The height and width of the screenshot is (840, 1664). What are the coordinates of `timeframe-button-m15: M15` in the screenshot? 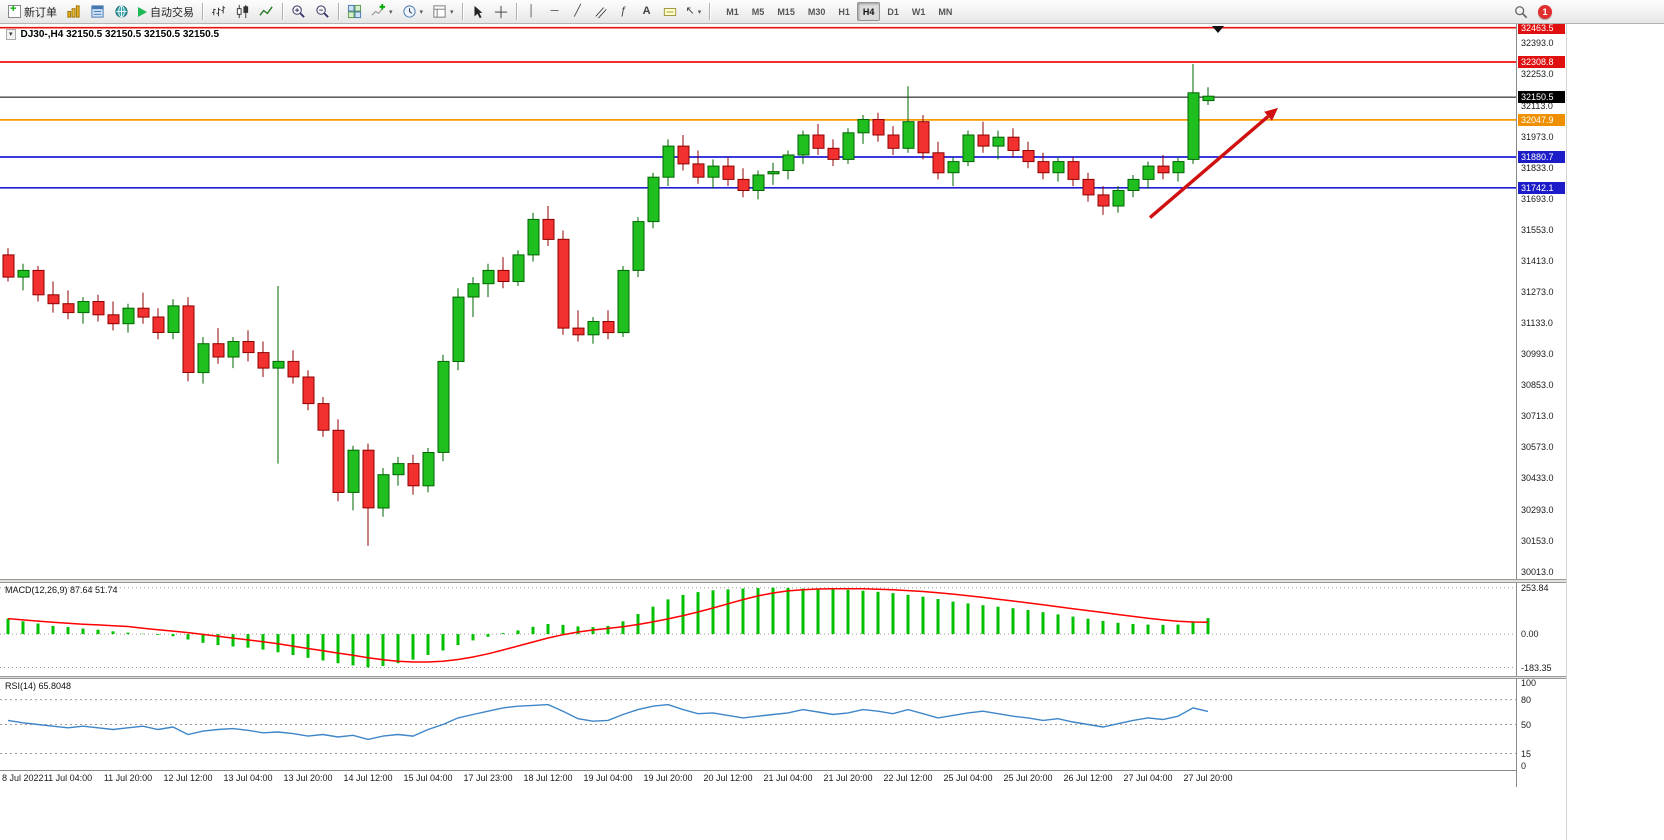 It's located at (786, 11).